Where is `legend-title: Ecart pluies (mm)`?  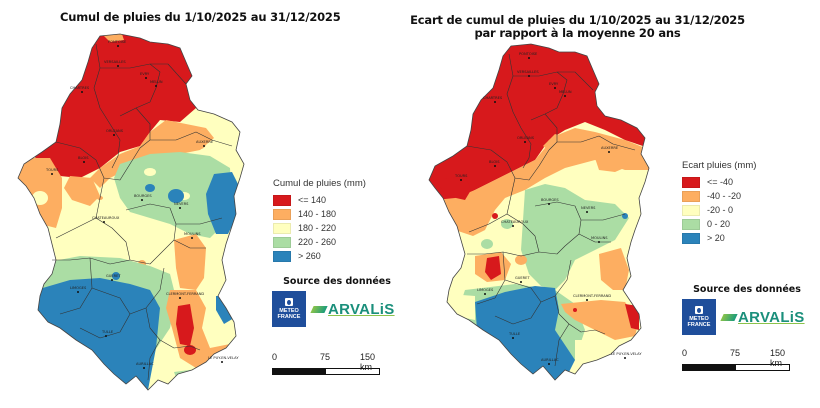 legend-title: Ecart pluies (mm) is located at coordinates (719, 165).